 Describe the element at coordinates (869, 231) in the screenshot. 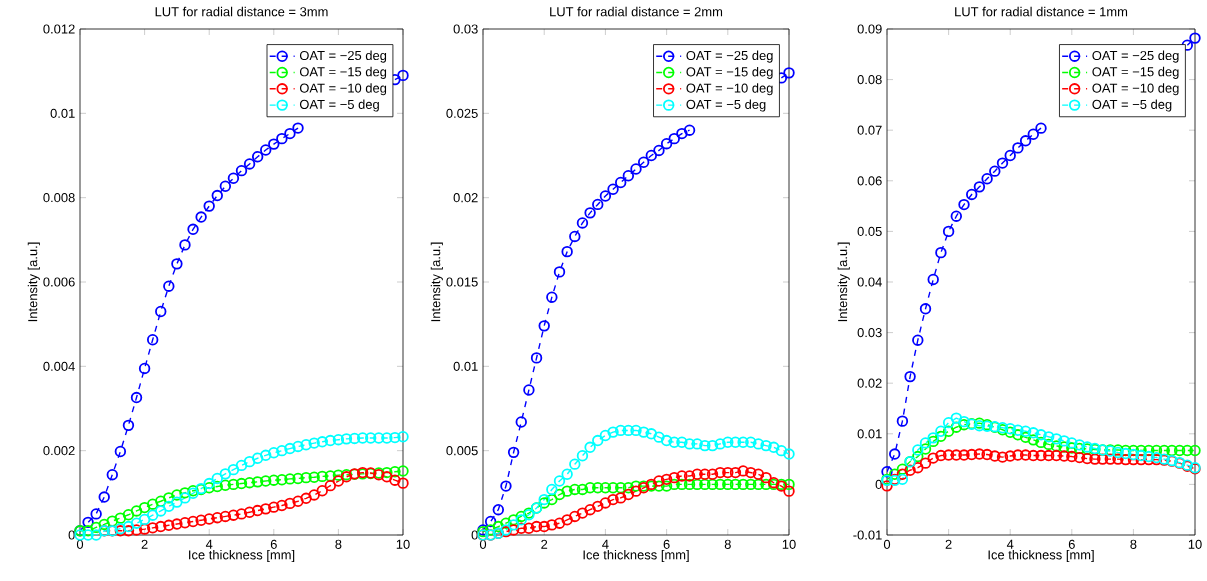

I see `y-tick-label: 0.05` at that location.